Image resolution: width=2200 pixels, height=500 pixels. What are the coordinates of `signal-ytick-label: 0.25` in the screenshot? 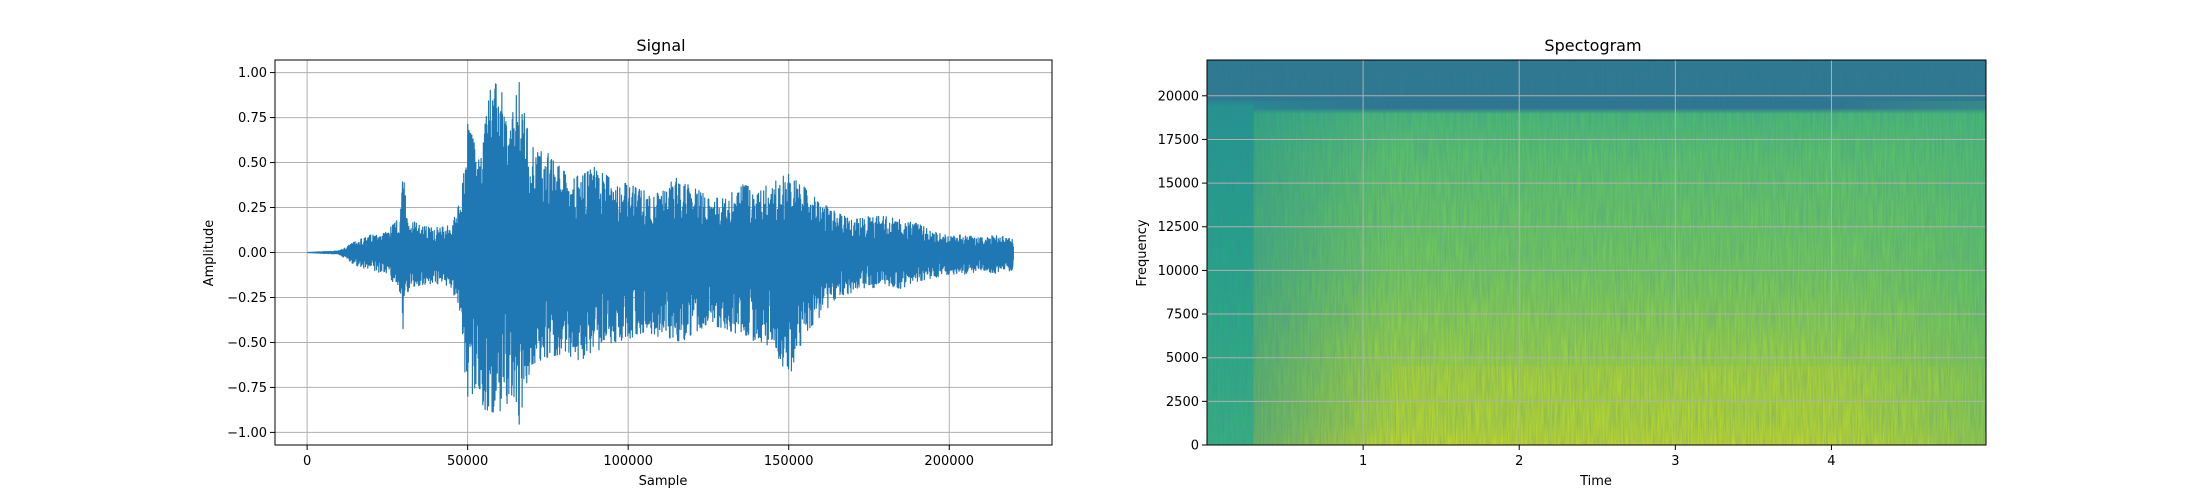 It's located at (252, 208).